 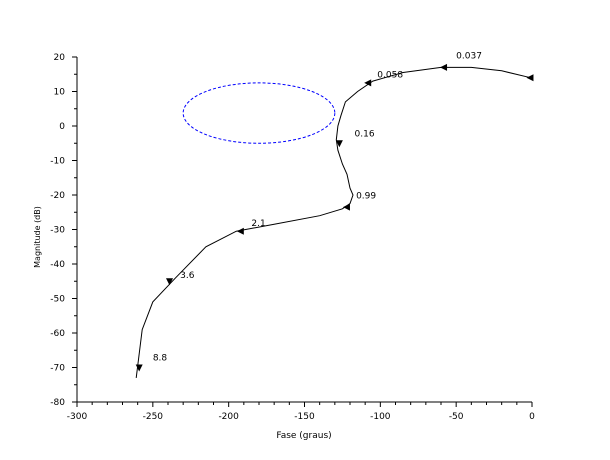 What do you see at coordinates (37, 237) in the screenshot?
I see `y-axis-label: Magnitude (dB)` at bounding box center [37, 237].